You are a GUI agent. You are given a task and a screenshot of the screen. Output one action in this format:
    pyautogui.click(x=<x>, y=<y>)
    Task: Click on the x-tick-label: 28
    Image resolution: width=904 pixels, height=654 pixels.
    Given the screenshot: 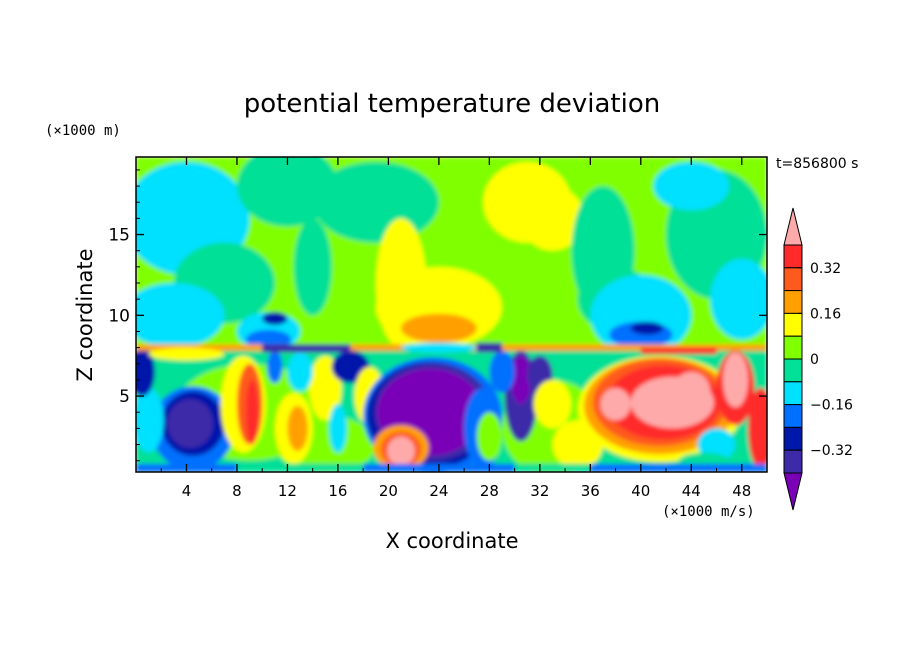 What is the action you would take?
    pyautogui.click(x=489, y=491)
    